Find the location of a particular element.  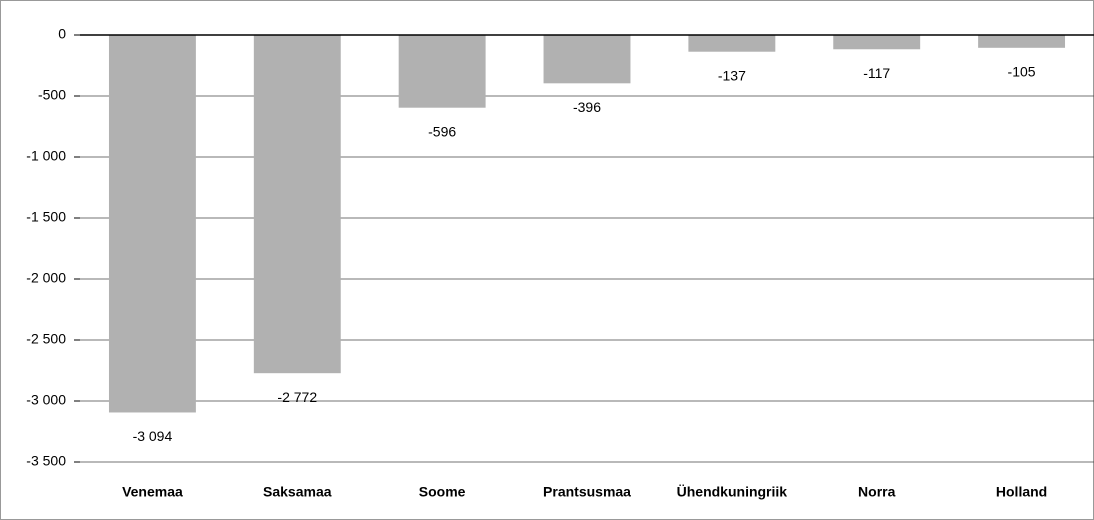

y-tick-label: -2 000 is located at coordinates (46, 278).